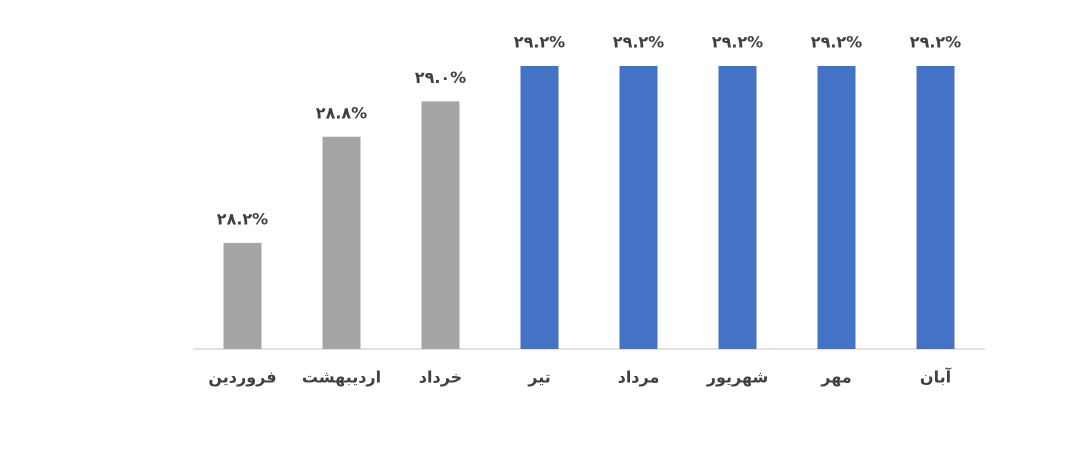 The height and width of the screenshot is (459, 1075). Describe the element at coordinates (242, 218) in the screenshot. I see `value-label: ۲۸.۲%` at that location.